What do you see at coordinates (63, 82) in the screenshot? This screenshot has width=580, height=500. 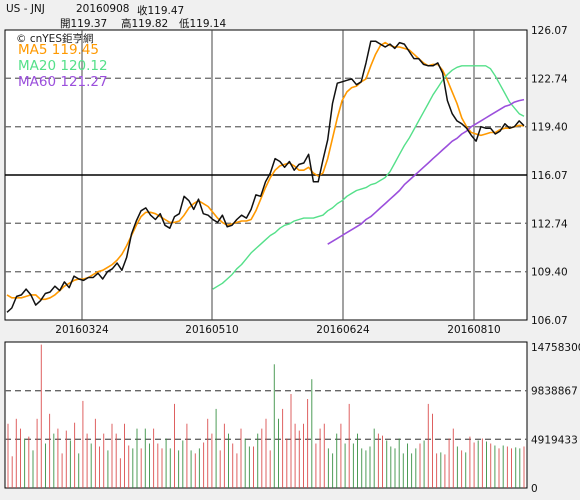 I see `legend-ma60: MA60 121.27` at bounding box center [63, 82].